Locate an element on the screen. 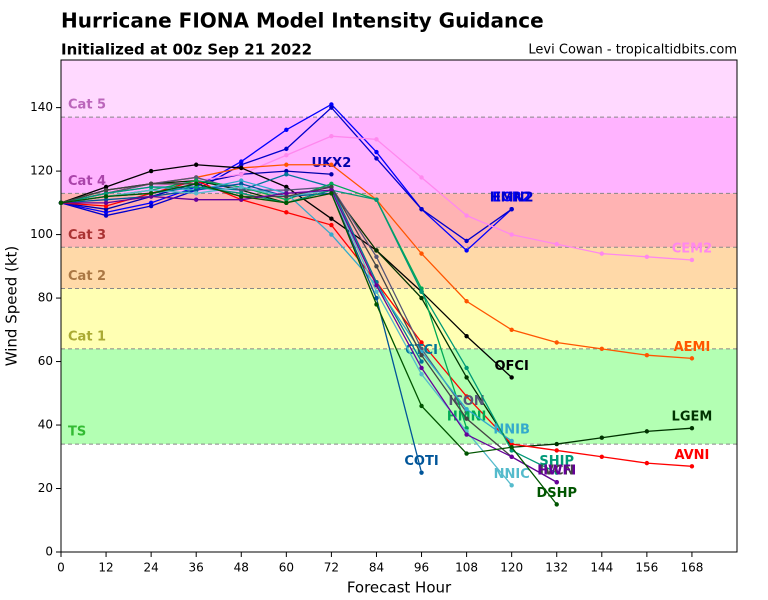 The height and width of the screenshot is (600, 768). model-label: DSHP is located at coordinates (556, 493).